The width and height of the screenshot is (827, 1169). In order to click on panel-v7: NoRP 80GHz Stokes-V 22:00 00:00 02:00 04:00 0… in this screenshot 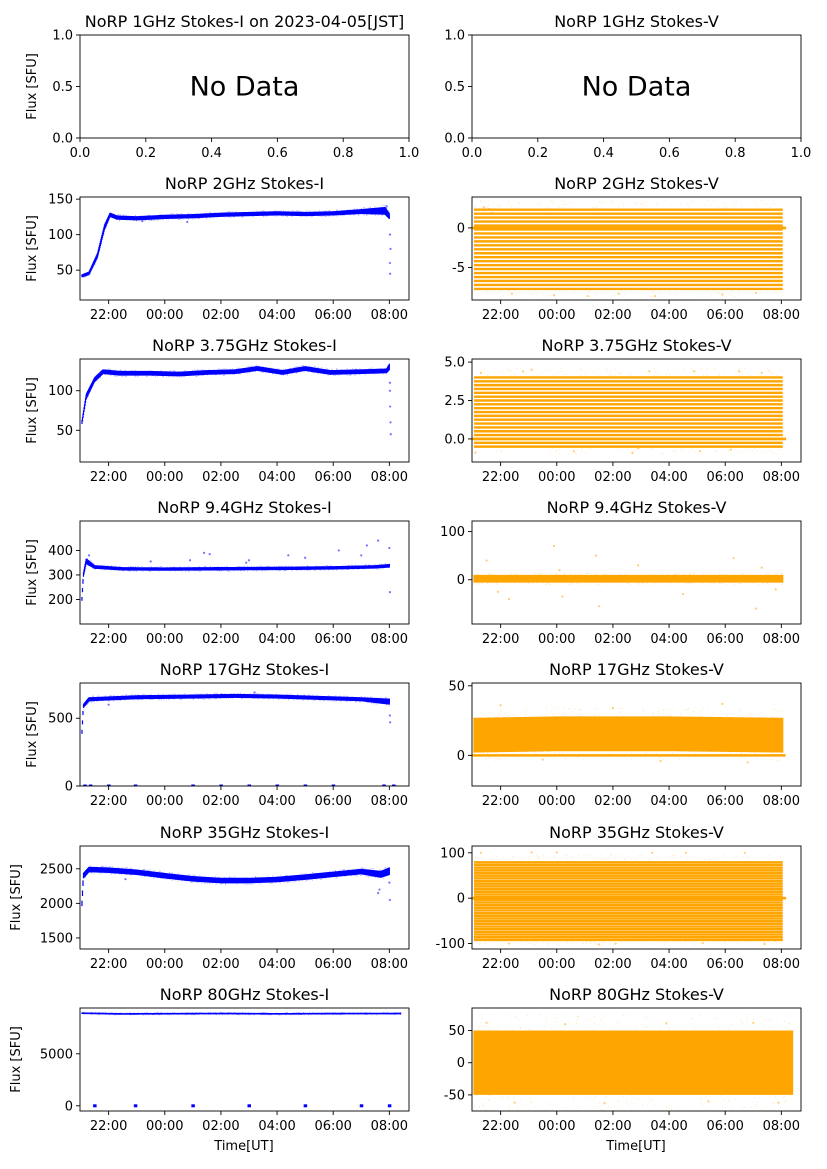, I will do `click(623, 1059)`.